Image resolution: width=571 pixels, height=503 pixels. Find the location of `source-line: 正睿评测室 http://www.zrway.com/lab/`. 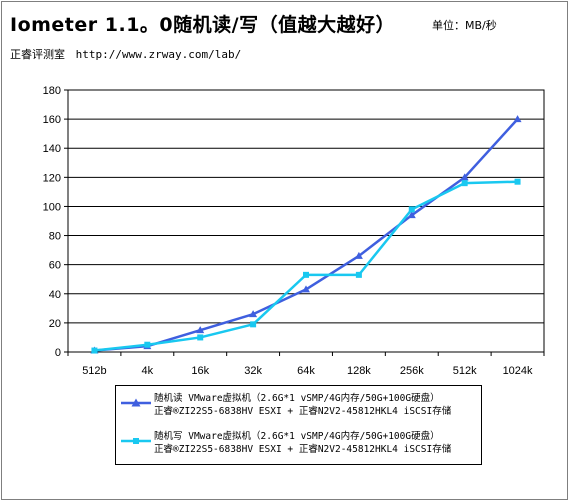

source-line: 正睿评测室 http://www.zrway.com/lab/ is located at coordinates (125, 54).